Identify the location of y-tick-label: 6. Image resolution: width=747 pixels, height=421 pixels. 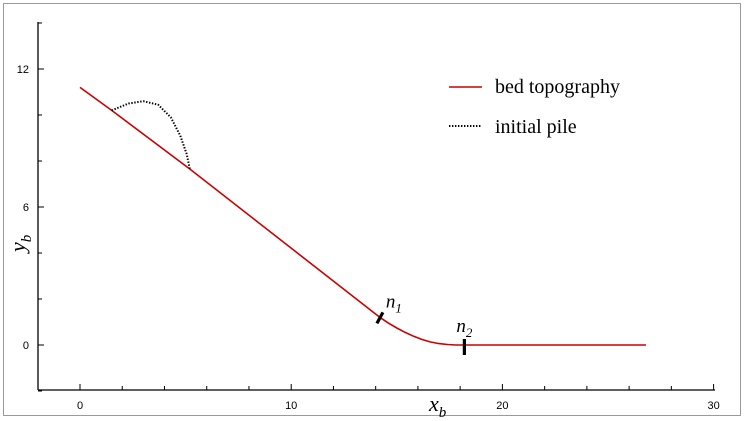
(26, 208).